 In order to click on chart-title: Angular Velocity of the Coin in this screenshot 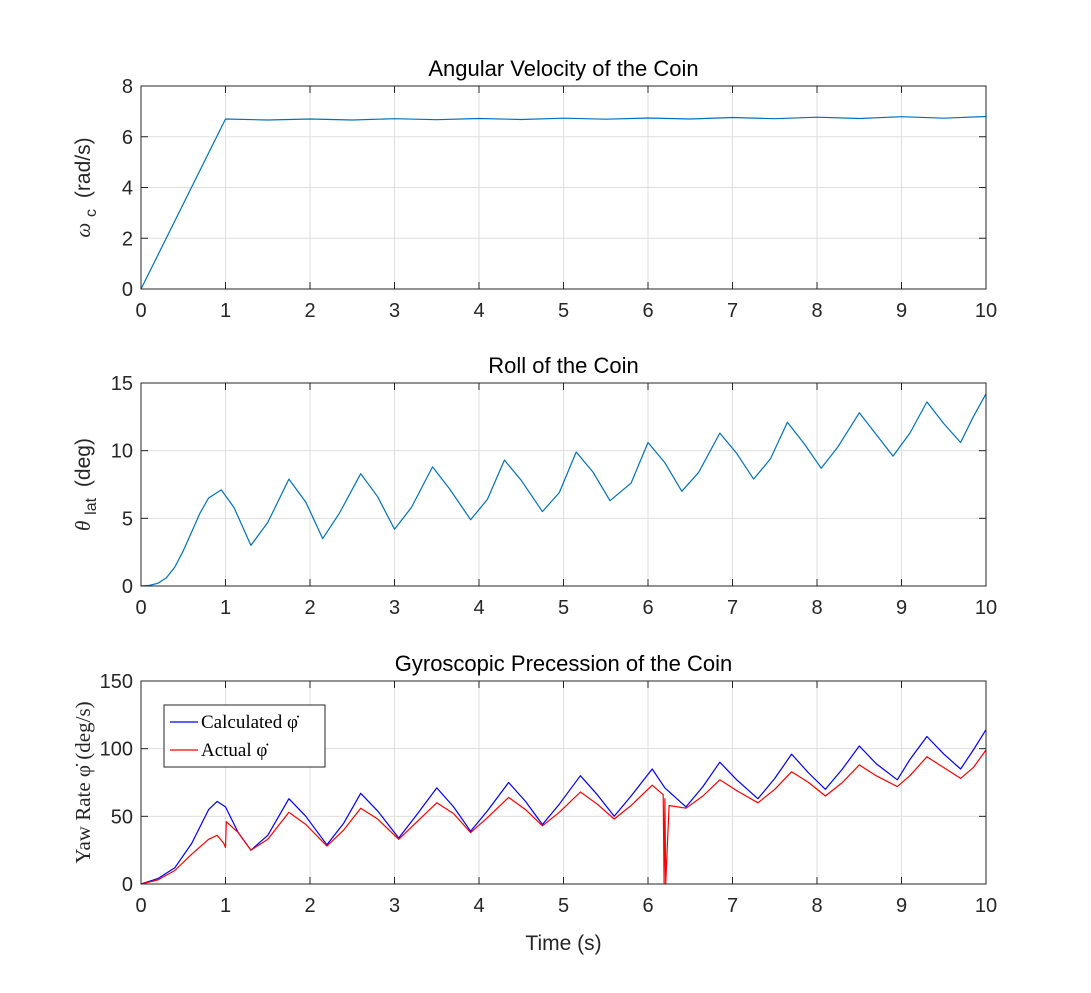, I will do `click(563, 68)`.